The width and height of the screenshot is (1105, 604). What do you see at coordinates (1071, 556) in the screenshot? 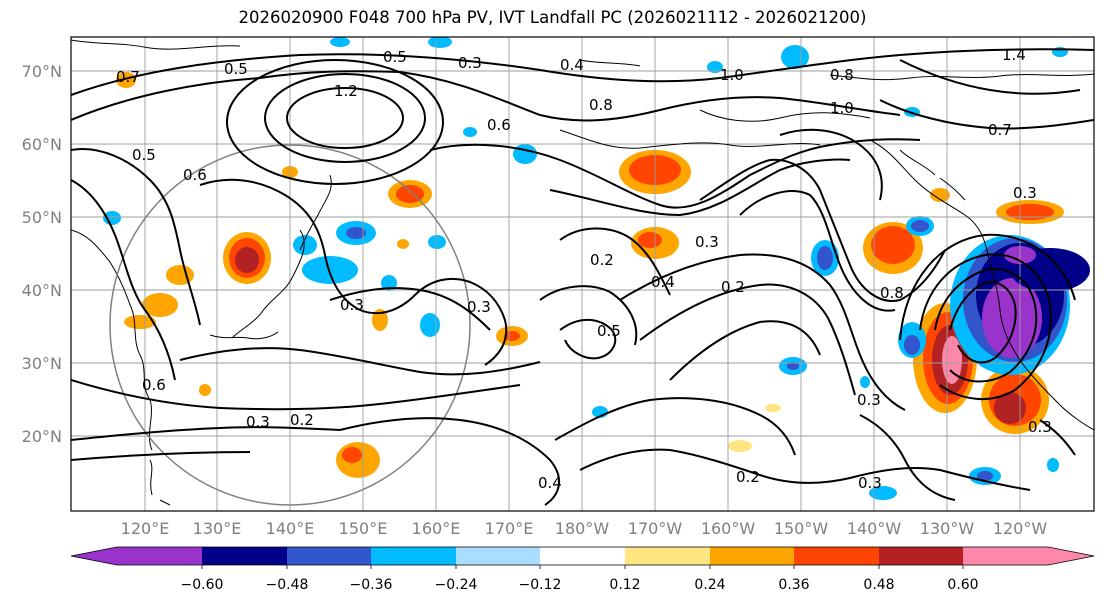
I see `colorbar-extend-high` at bounding box center [1071, 556].